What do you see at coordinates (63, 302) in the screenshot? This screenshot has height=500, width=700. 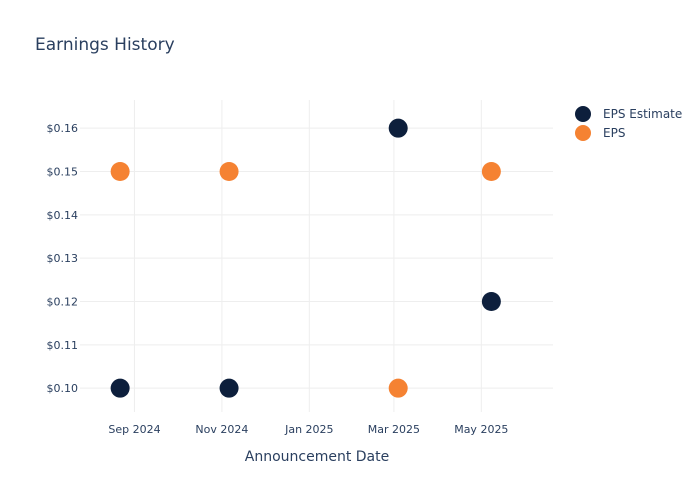 I see `y-tick-label: $0.12` at bounding box center [63, 302].